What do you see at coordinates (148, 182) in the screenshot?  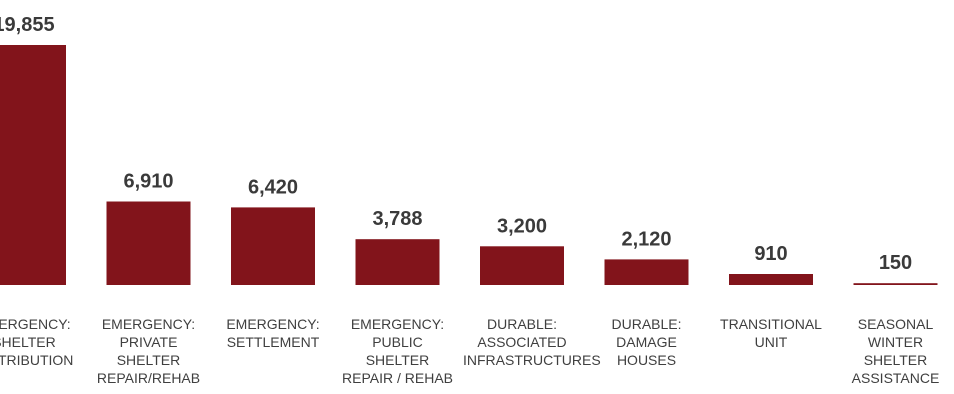 I see `value-label-1: 6,910` at bounding box center [148, 182].